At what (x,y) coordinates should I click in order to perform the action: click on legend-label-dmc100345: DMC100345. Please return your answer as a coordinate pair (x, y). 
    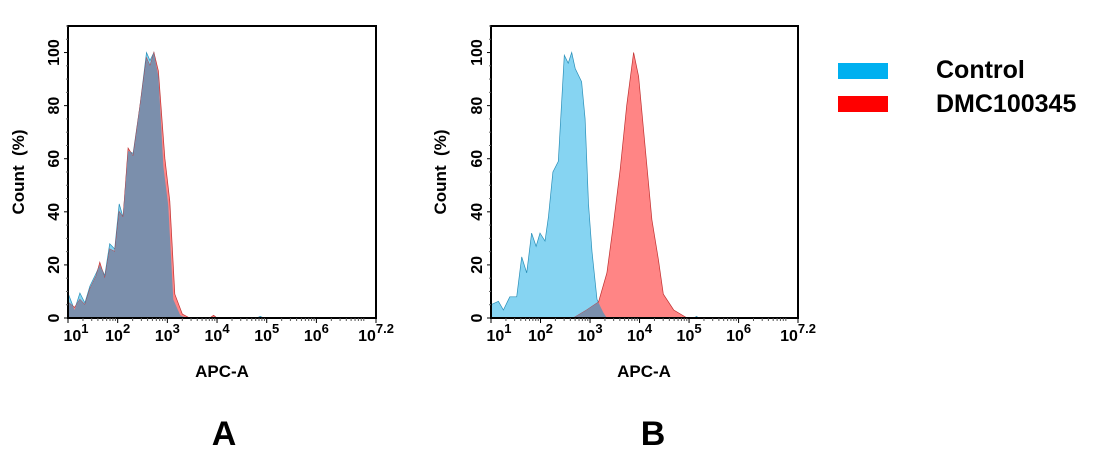
    Looking at the image, I should click on (1006, 104).